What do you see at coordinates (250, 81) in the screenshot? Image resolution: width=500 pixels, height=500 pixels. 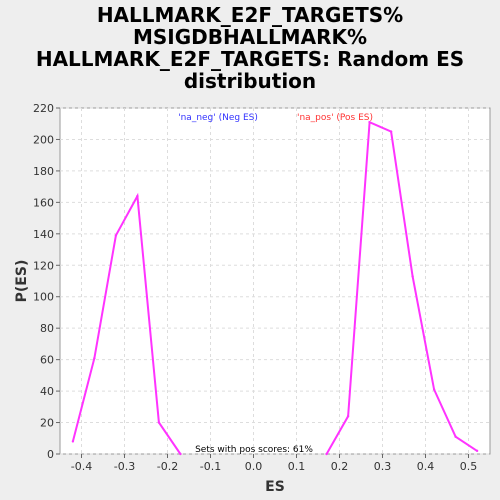 I see `chart-title-line-4: distribution` at bounding box center [250, 81].